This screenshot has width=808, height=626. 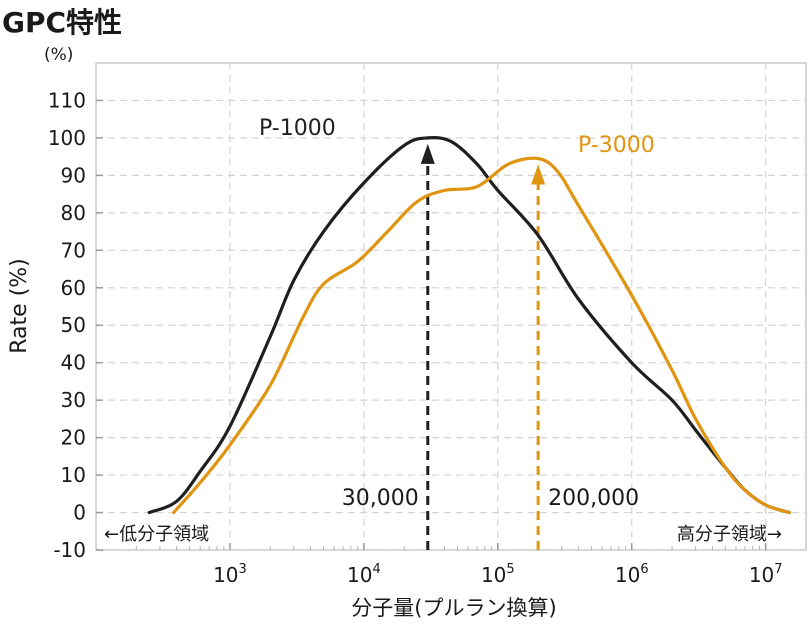 I want to click on chart-title: GPC特性, so click(x=62, y=22).